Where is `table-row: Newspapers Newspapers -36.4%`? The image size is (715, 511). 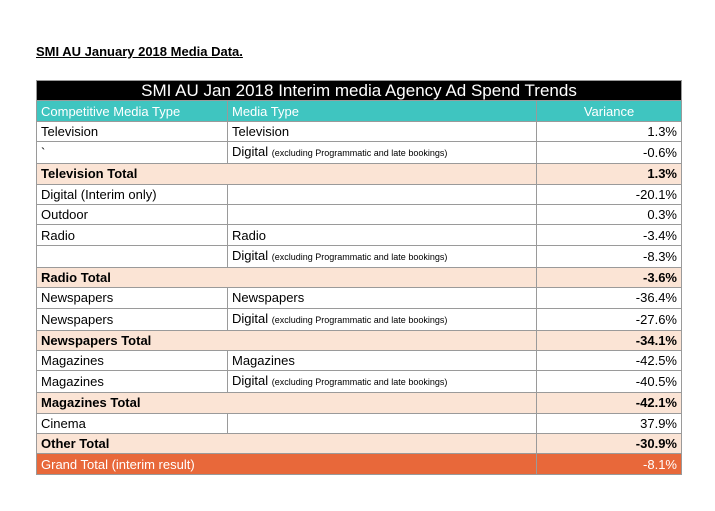 table-row: Newspapers Newspapers -36.4% is located at coordinates (359, 298).